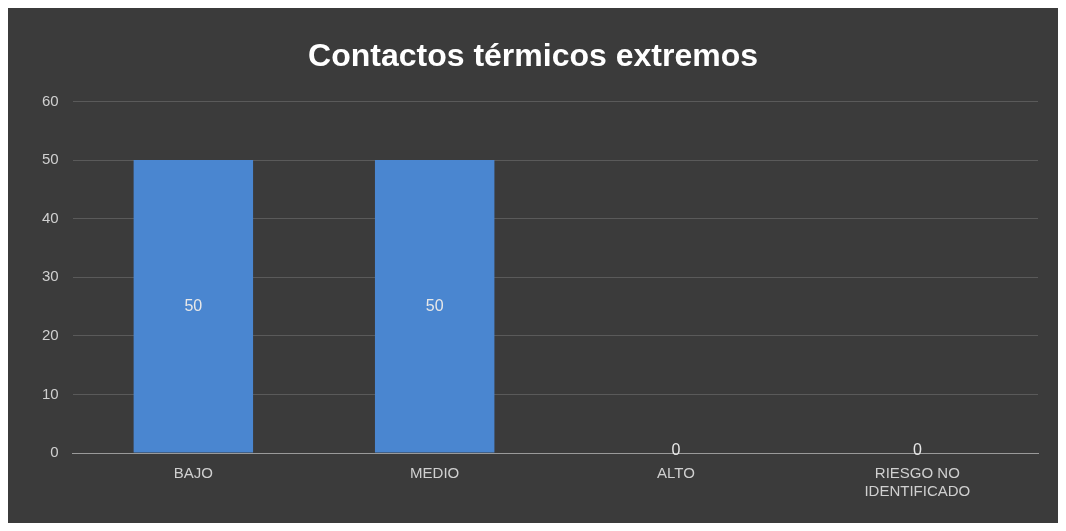 The image size is (1066, 531). I want to click on x-tick-label: BAJO, so click(193, 473).